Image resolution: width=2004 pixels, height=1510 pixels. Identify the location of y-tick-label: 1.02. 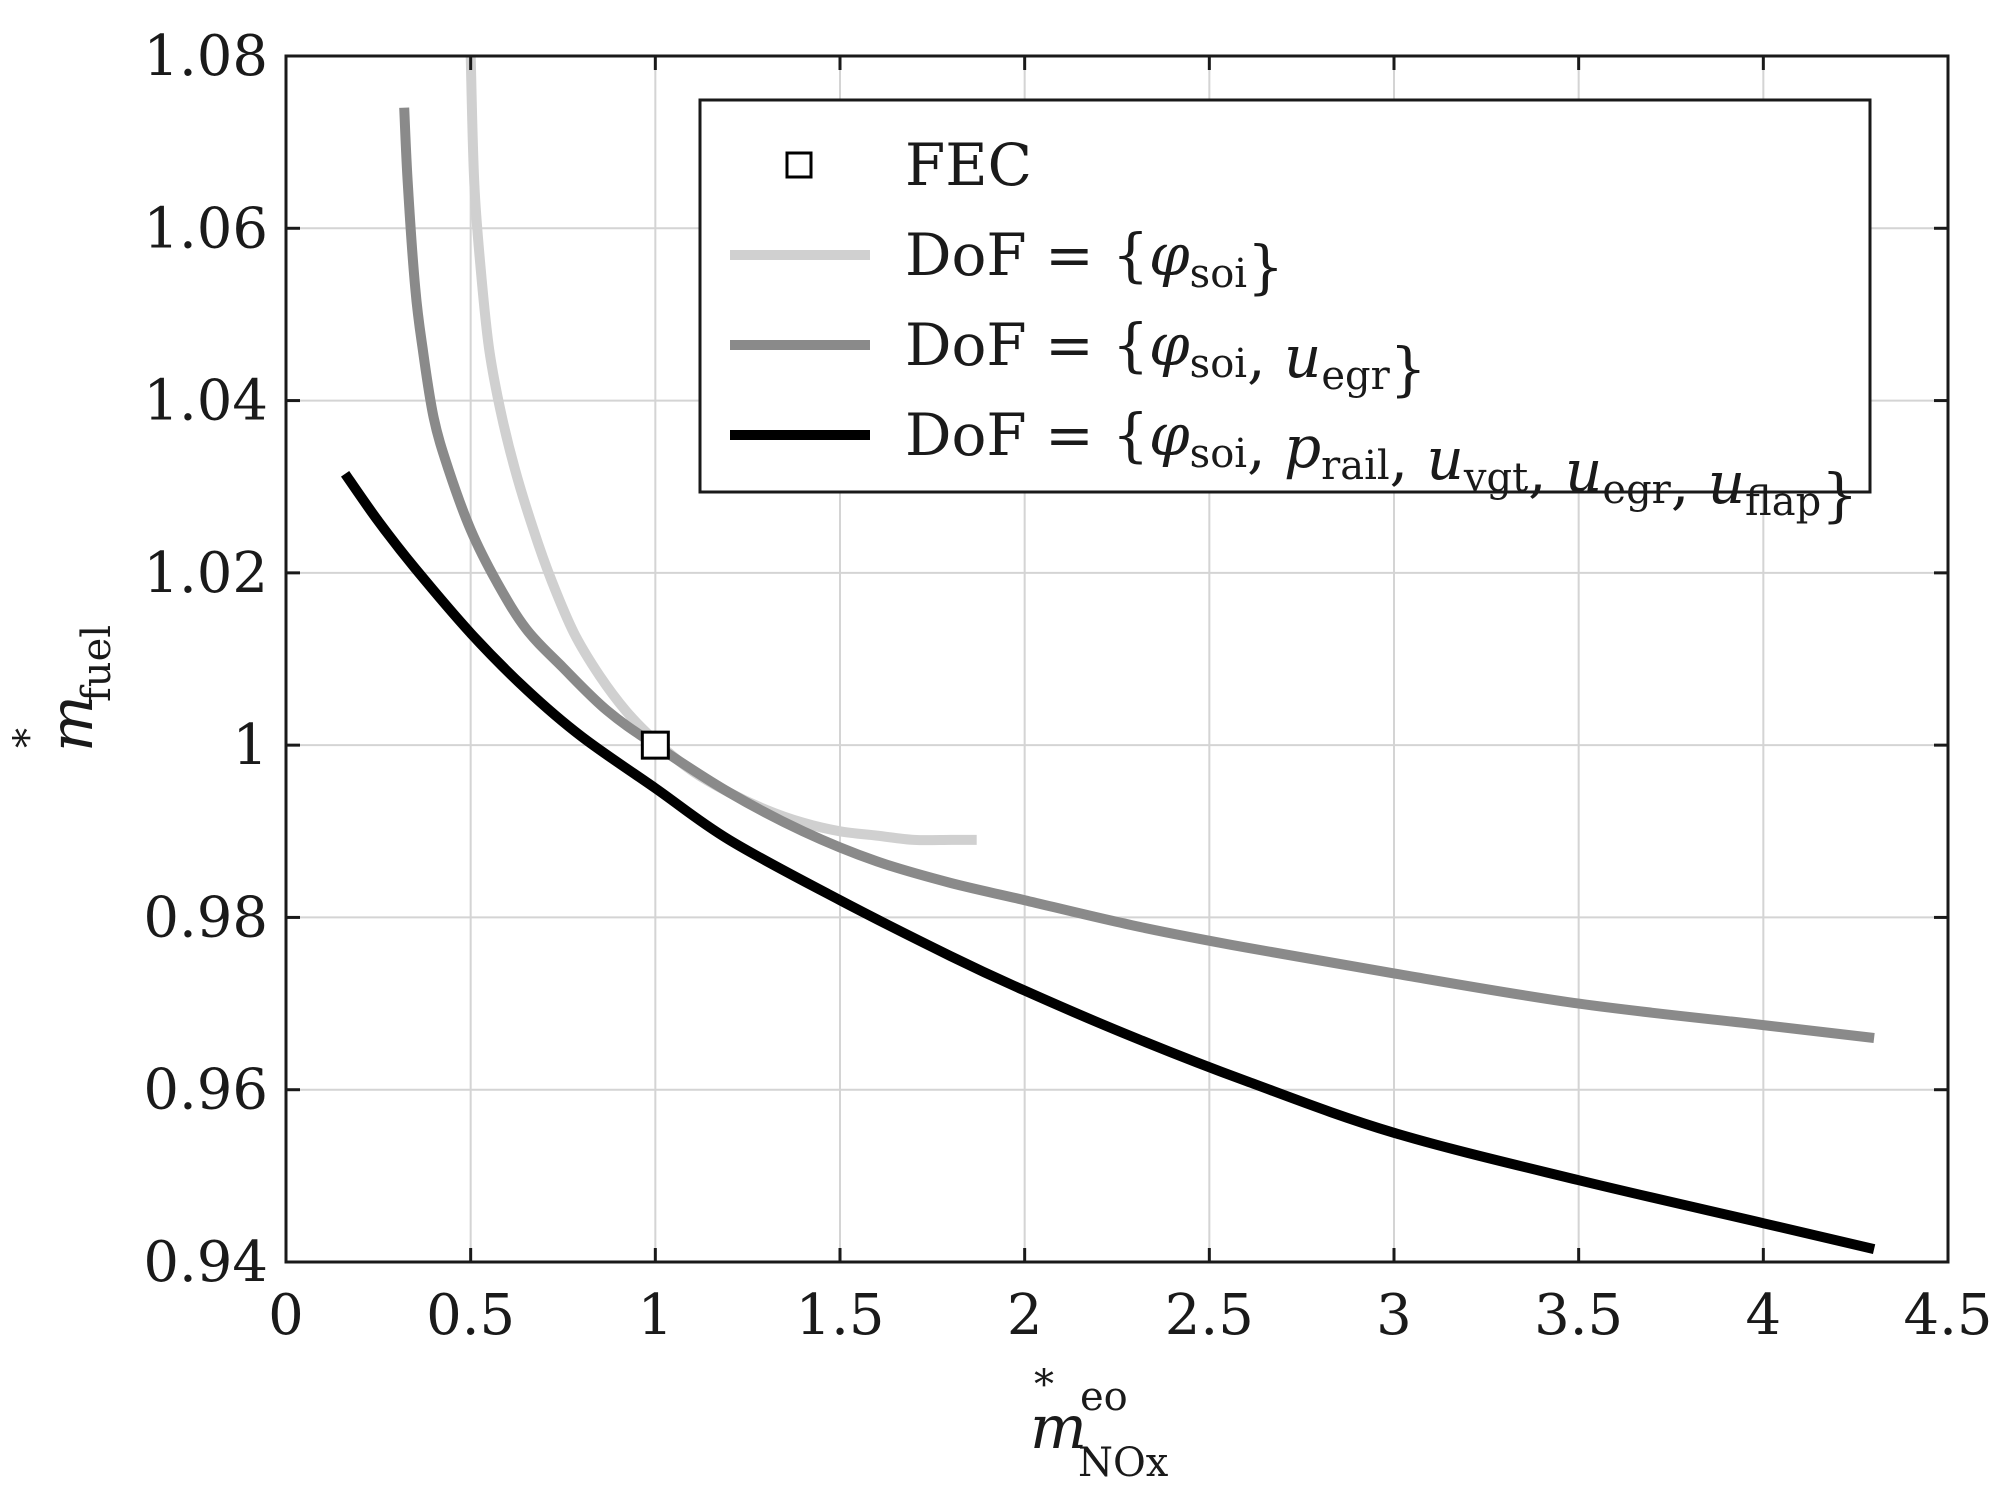
(205, 573).